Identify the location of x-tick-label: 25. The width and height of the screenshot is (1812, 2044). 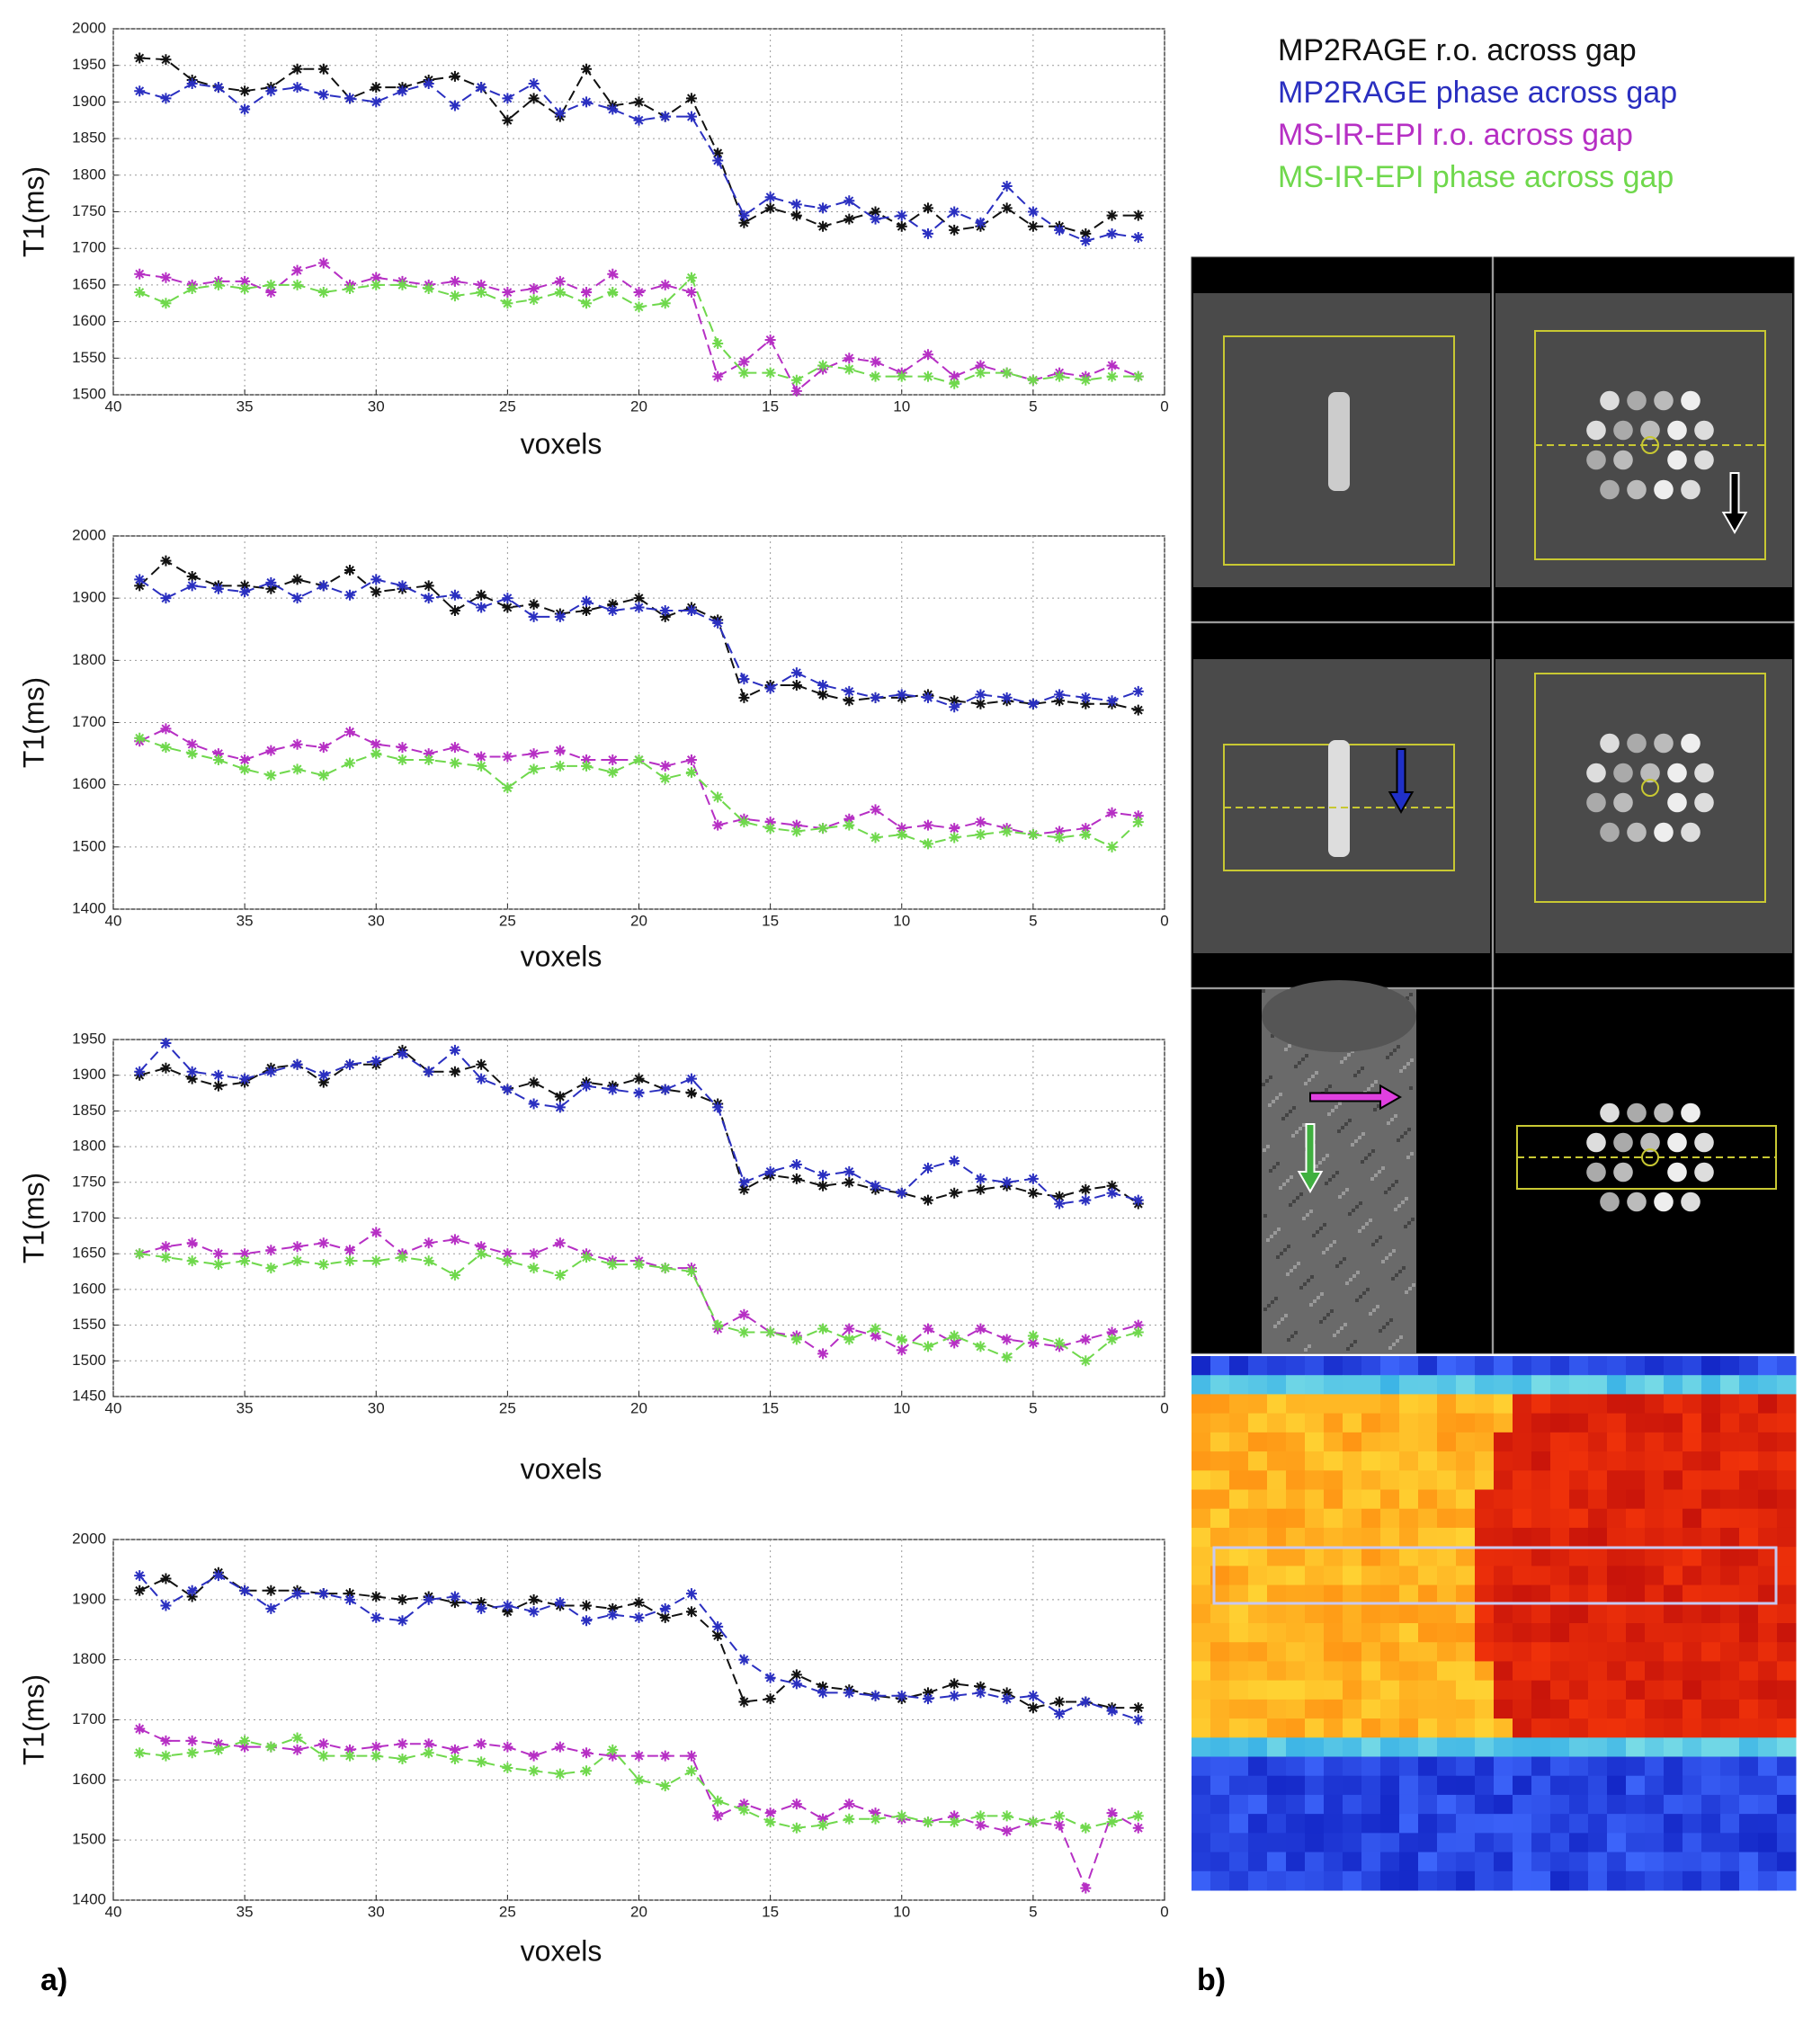
(507, 920).